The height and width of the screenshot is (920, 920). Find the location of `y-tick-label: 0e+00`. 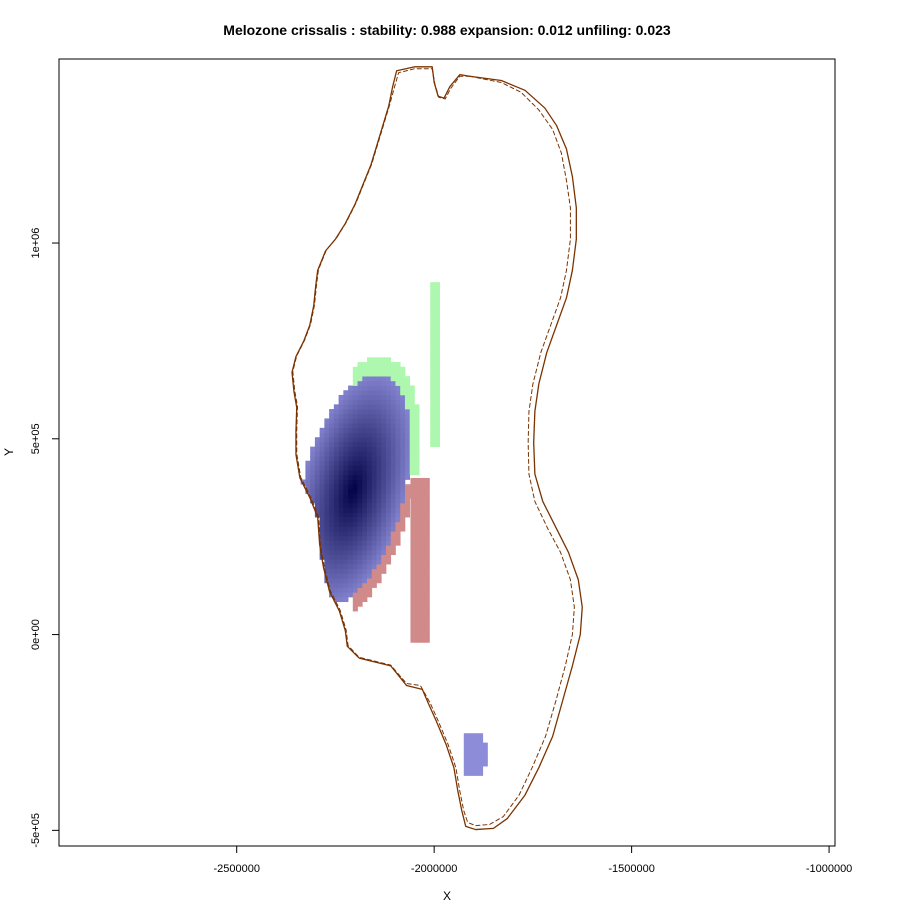

y-tick-label: 0e+00 is located at coordinates (36, 634).